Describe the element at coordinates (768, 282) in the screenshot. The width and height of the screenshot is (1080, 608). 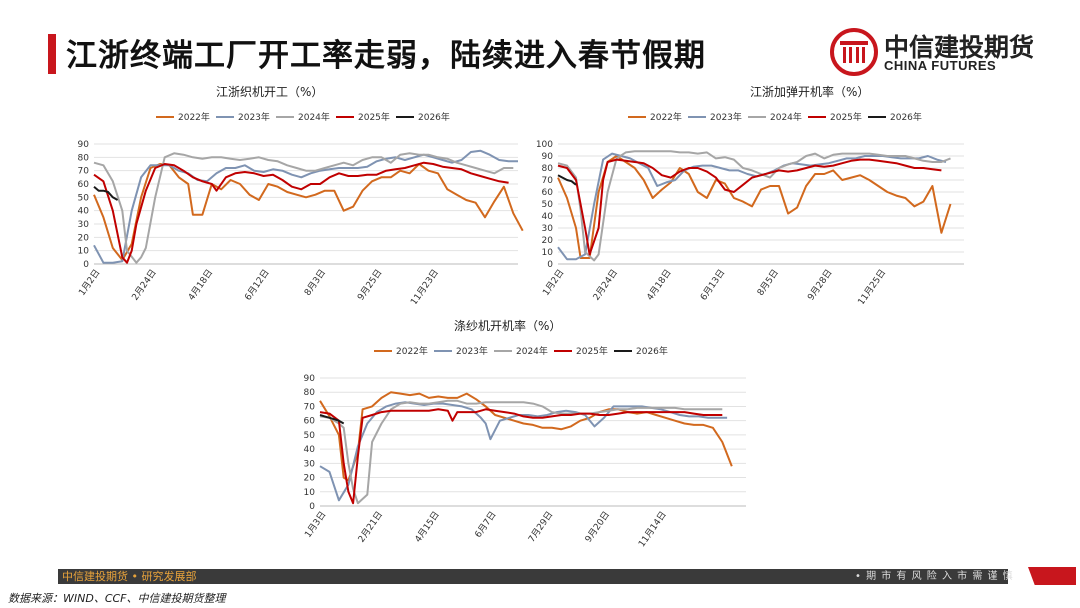
I see `x-tick-label: 8月5日` at that location.